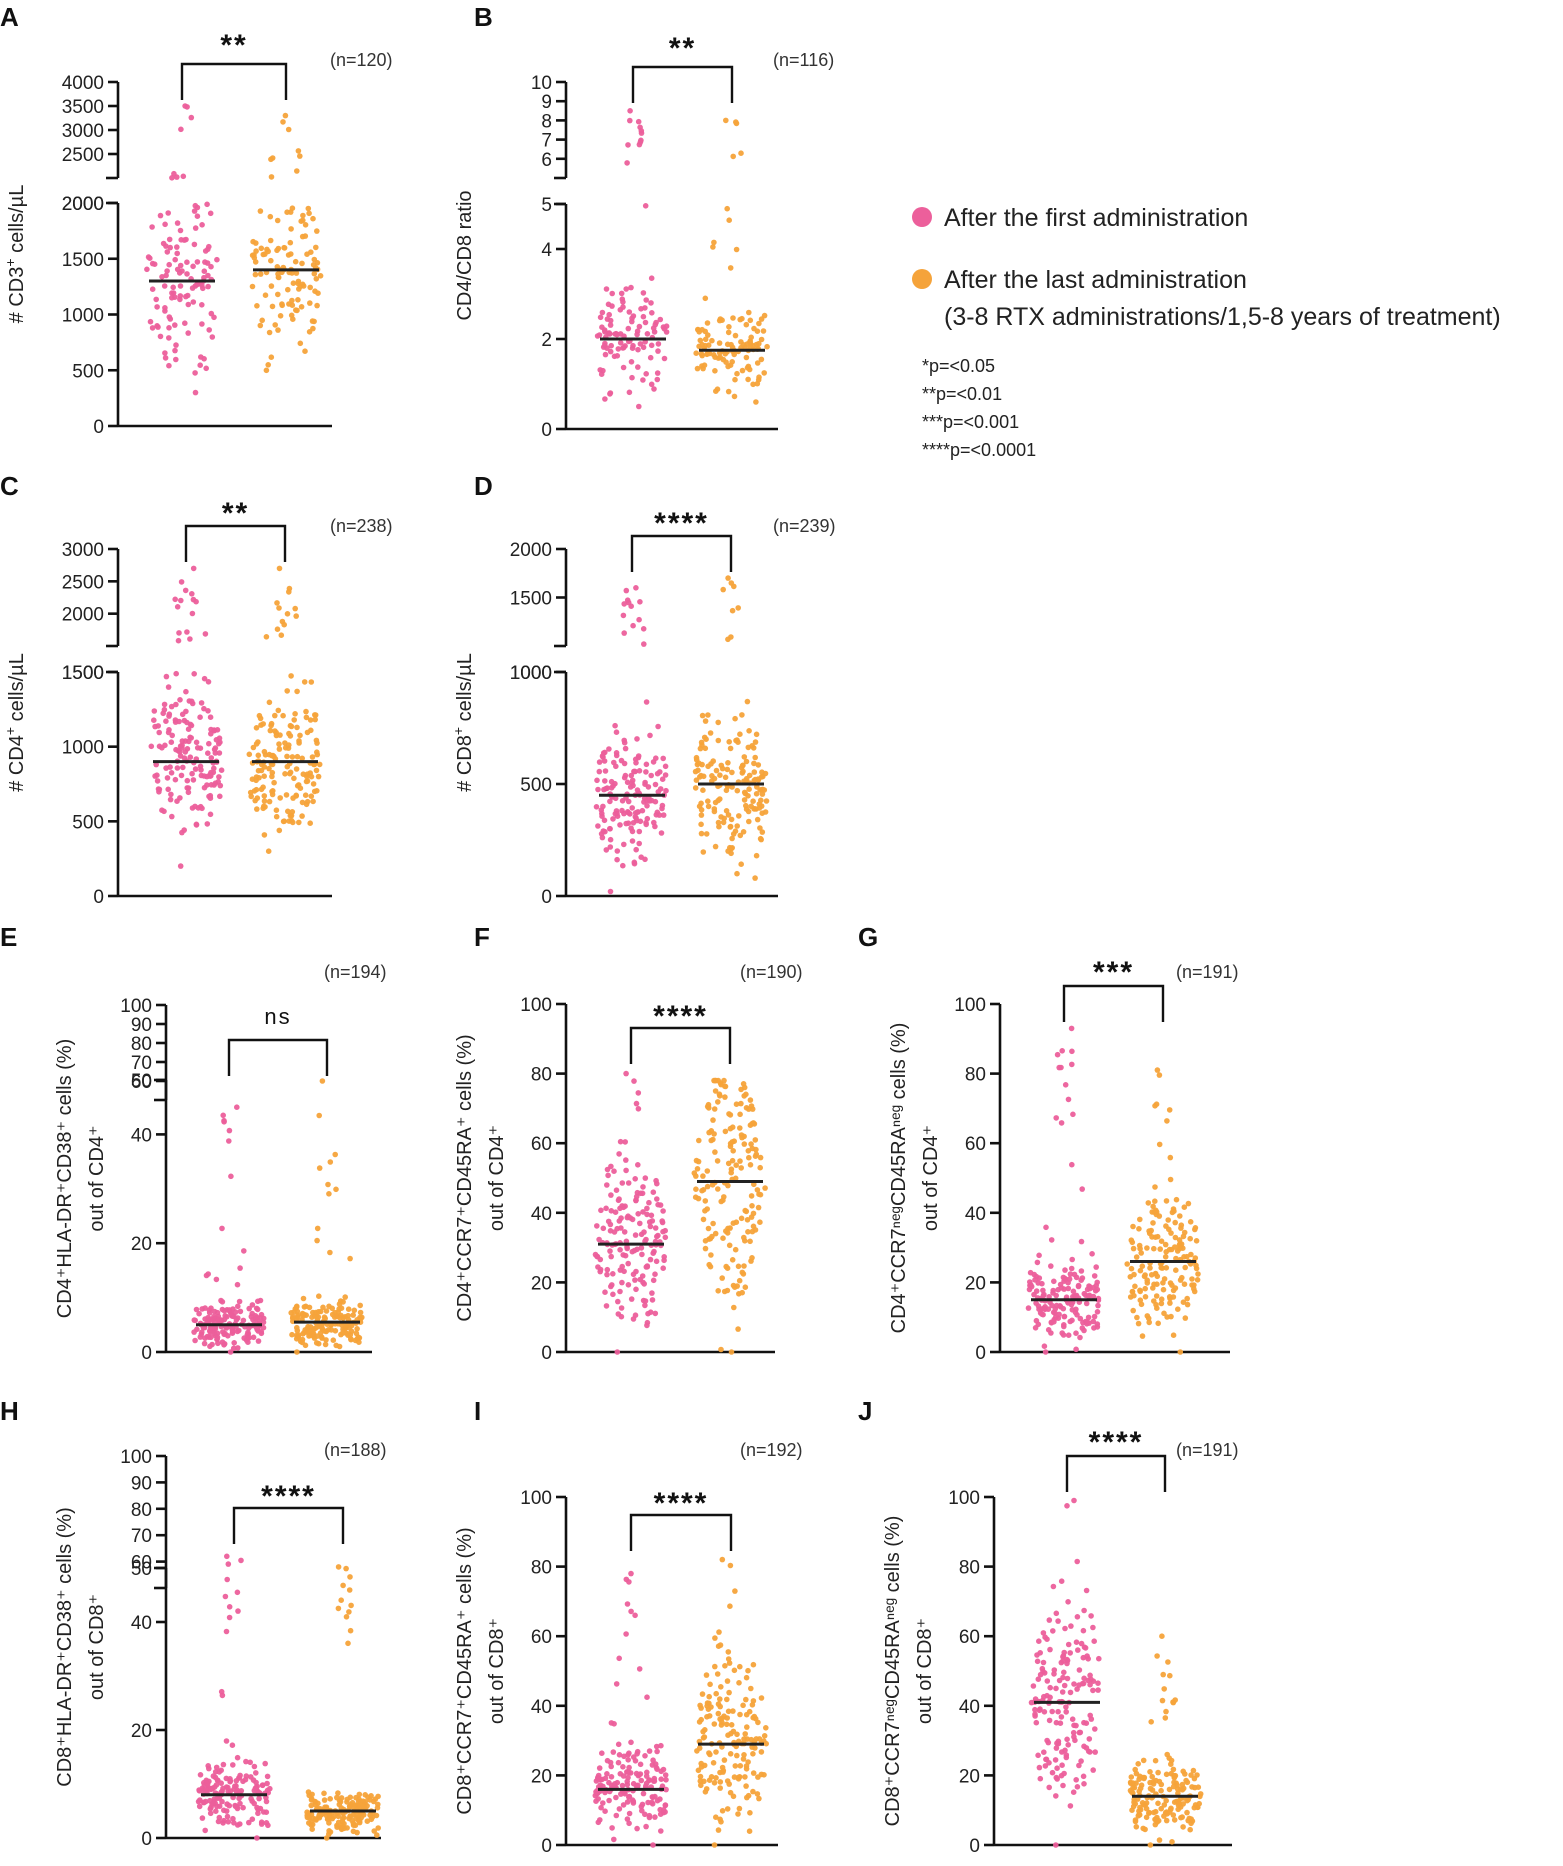 The image size is (1563, 1866). Describe the element at coordinates (235, 529) in the screenshot. I see `significance-bracket: **` at that location.